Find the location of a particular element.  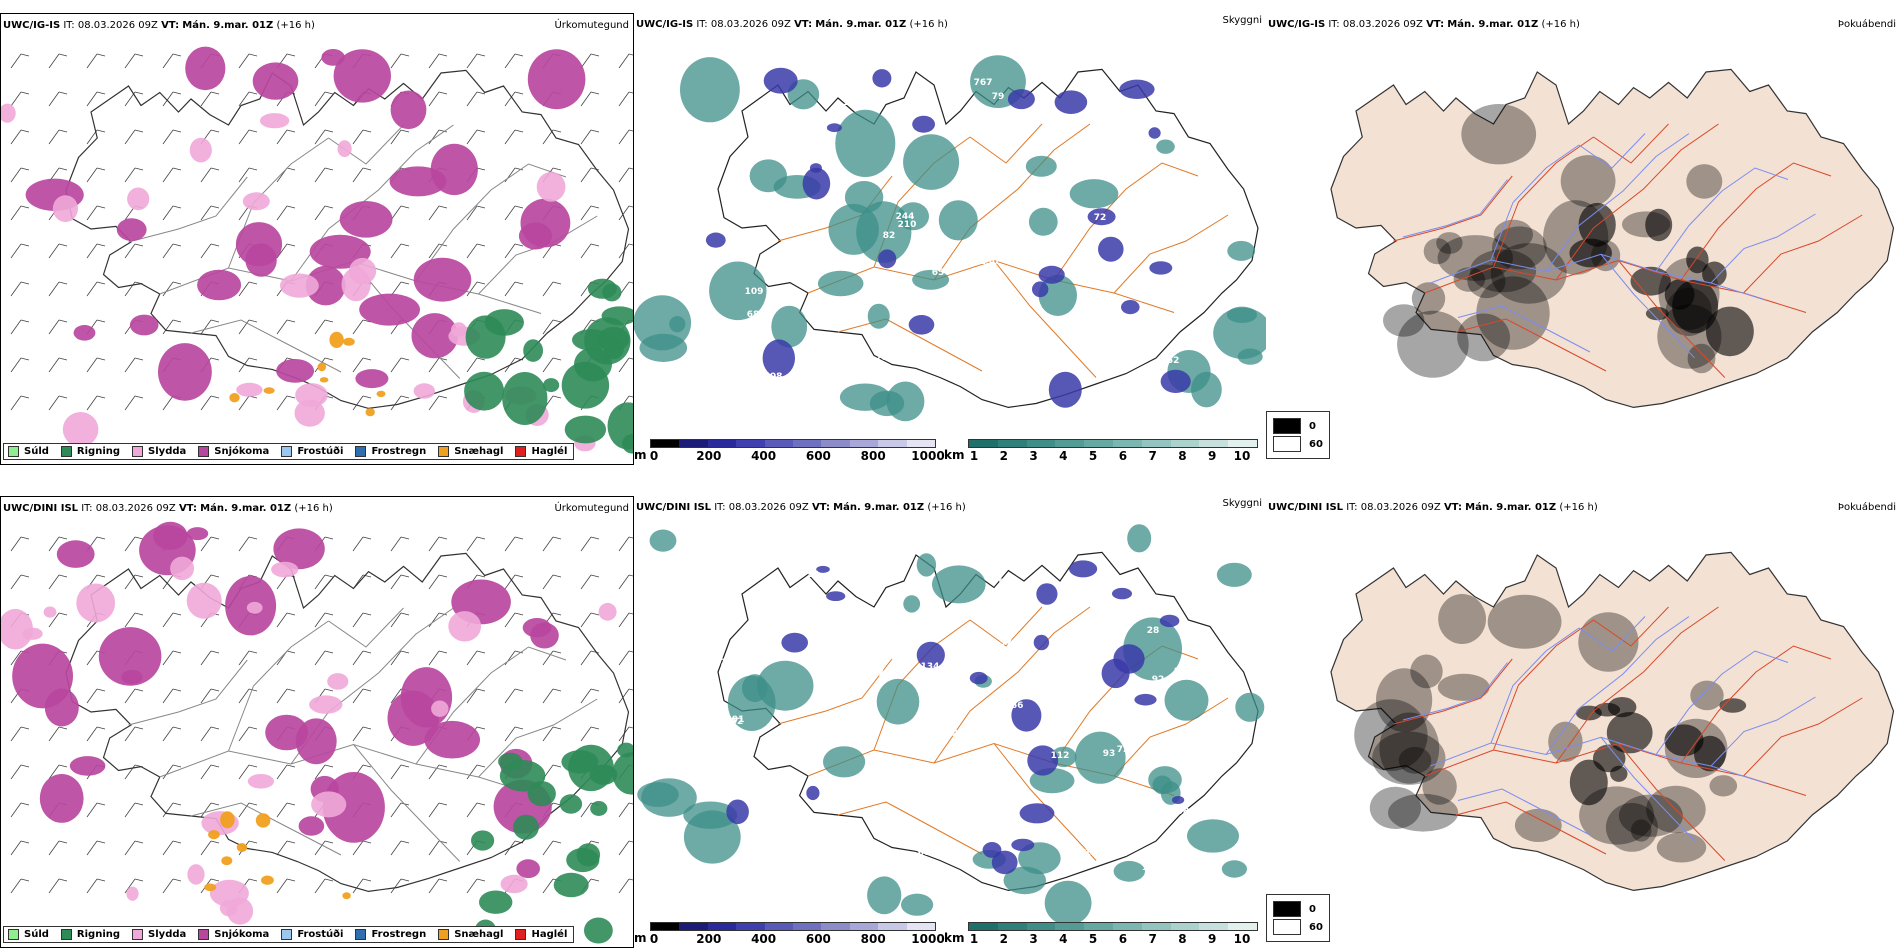

ceiling-label: 67 is located at coordinates (828, 117).